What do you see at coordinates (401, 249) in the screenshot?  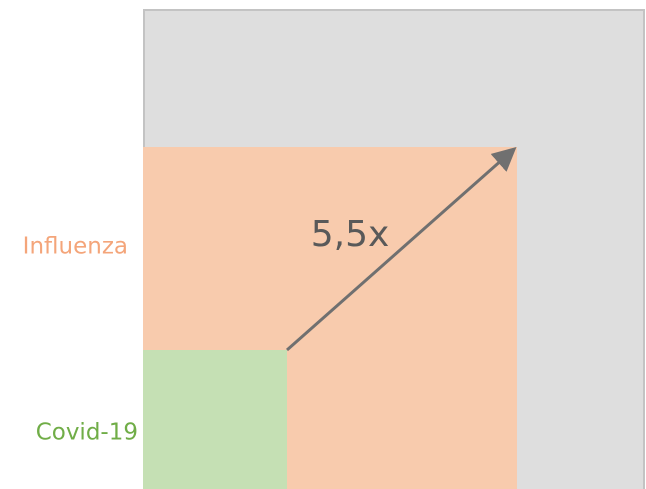 I see `growth-arrow` at bounding box center [401, 249].